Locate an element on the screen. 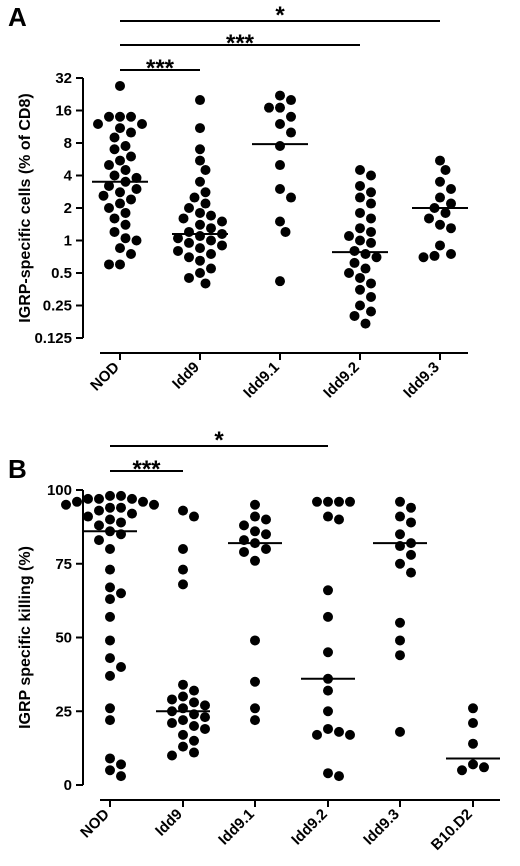 This screenshot has width=520, height=866. y-tick-label: 0 is located at coordinates (68, 785).